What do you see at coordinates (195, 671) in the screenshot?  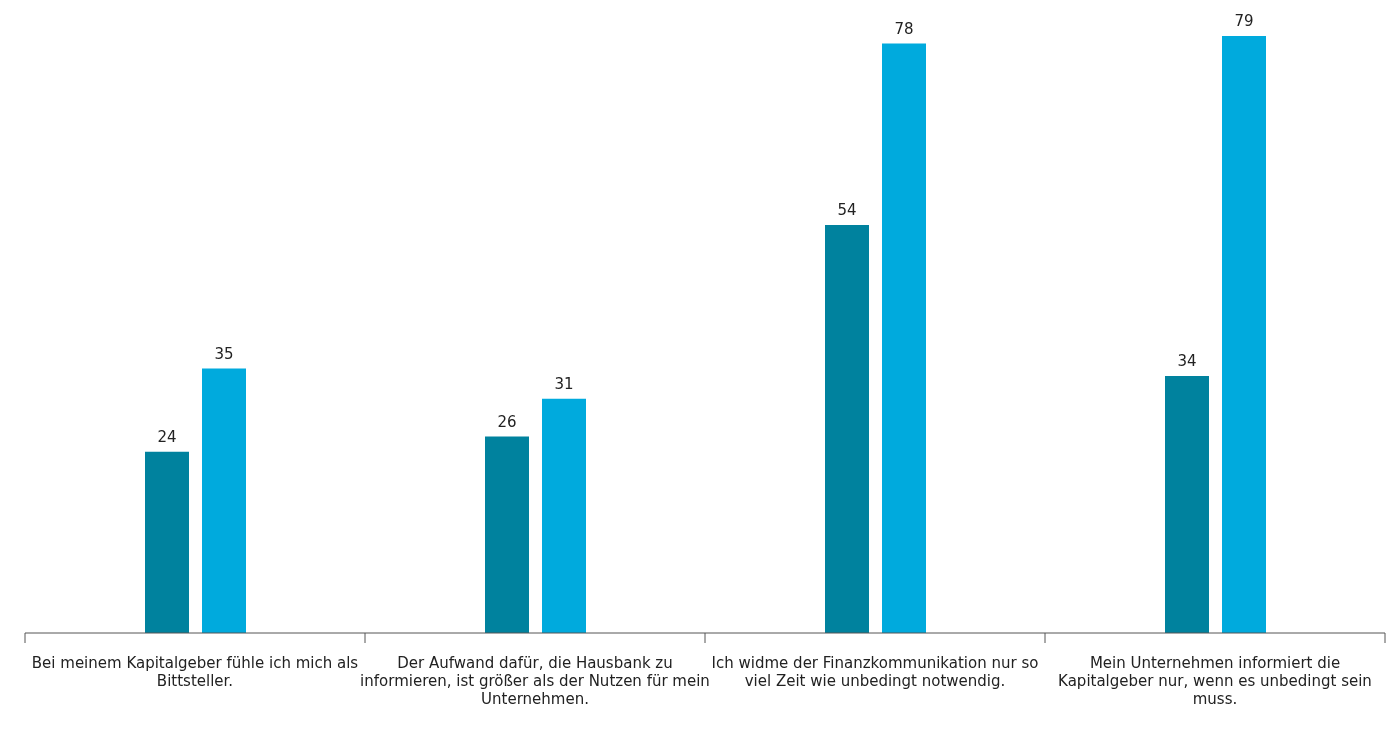 I see `x-tick-label: Bei meinem Kapitalgeber fühle ich mich als Bittsteller.` at bounding box center [195, 671].